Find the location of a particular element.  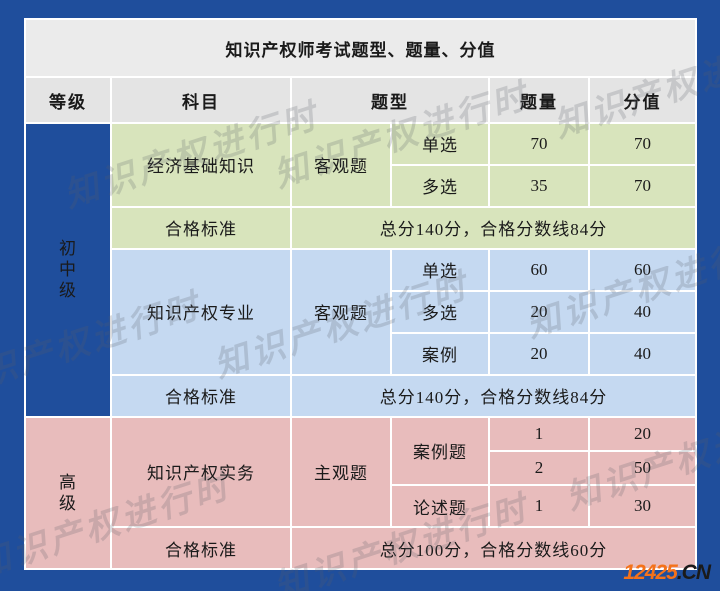

page-title: 知识产权师考试题型、题量、分值 is located at coordinates (360, 48).